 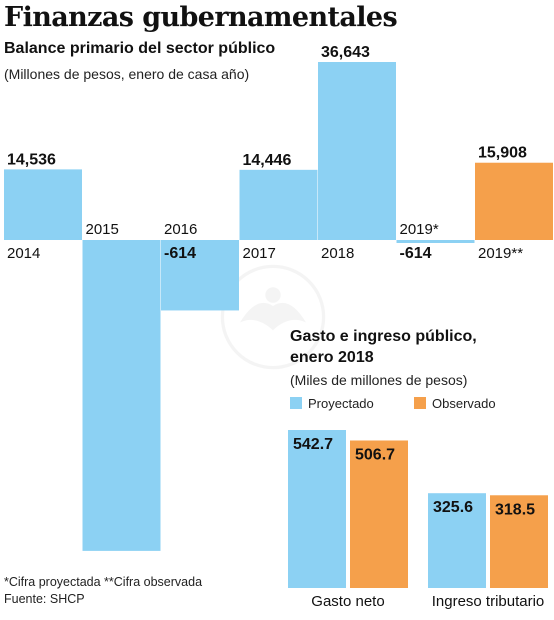 I want to click on inset-title: Gasto e ingreso público, enero 2018, so click(x=383, y=347).